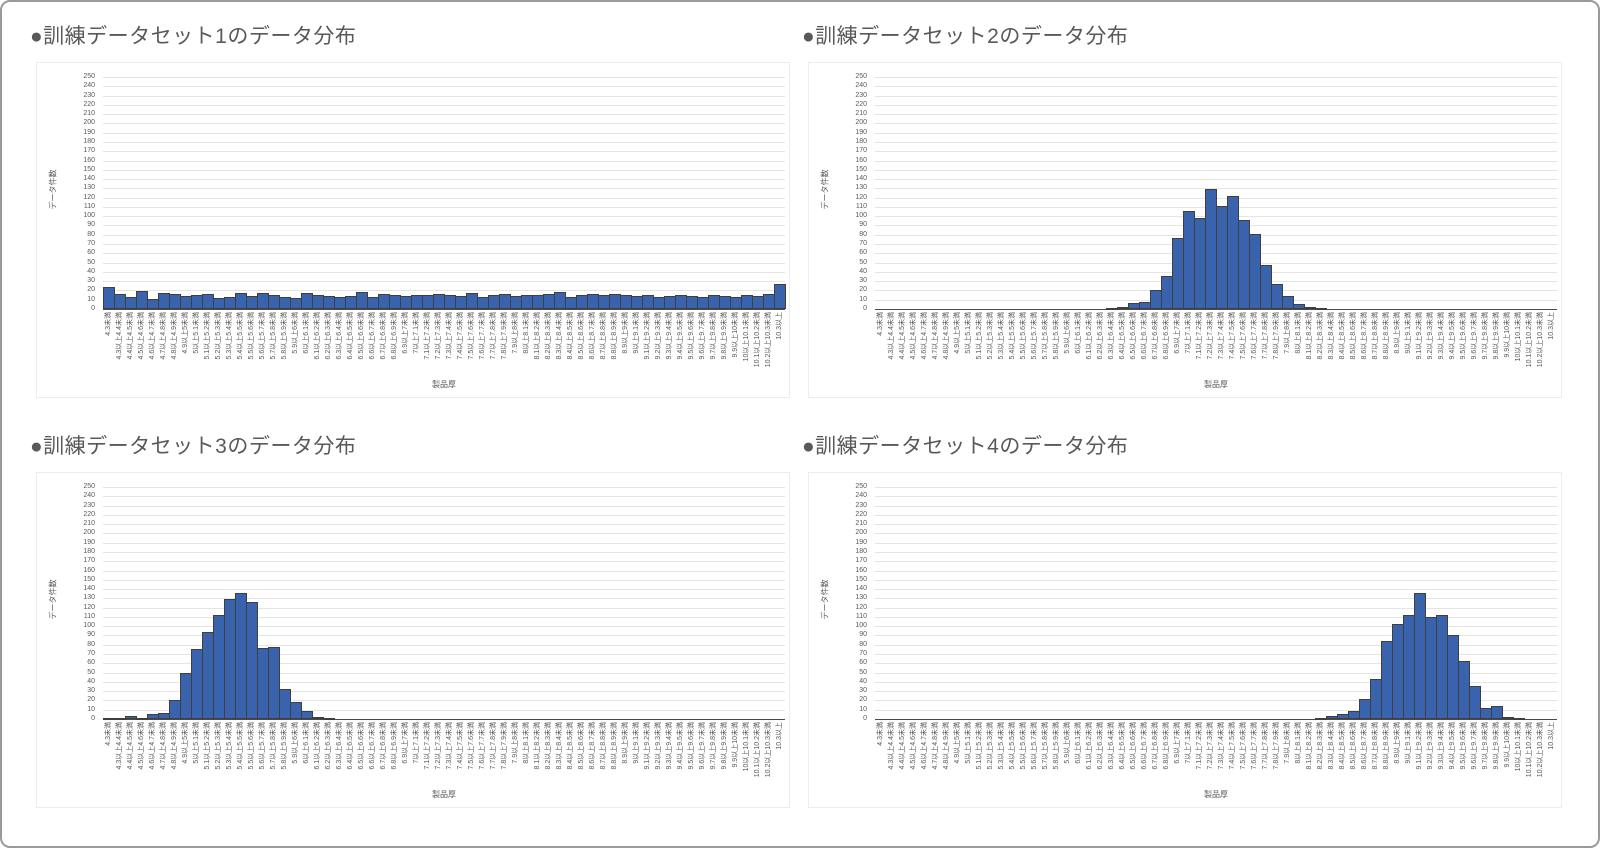  What do you see at coordinates (1254, 336) in the screenshot?
I see `x-tick-label: 7.6以上7.7未満` at bounding box center [1254, 336].